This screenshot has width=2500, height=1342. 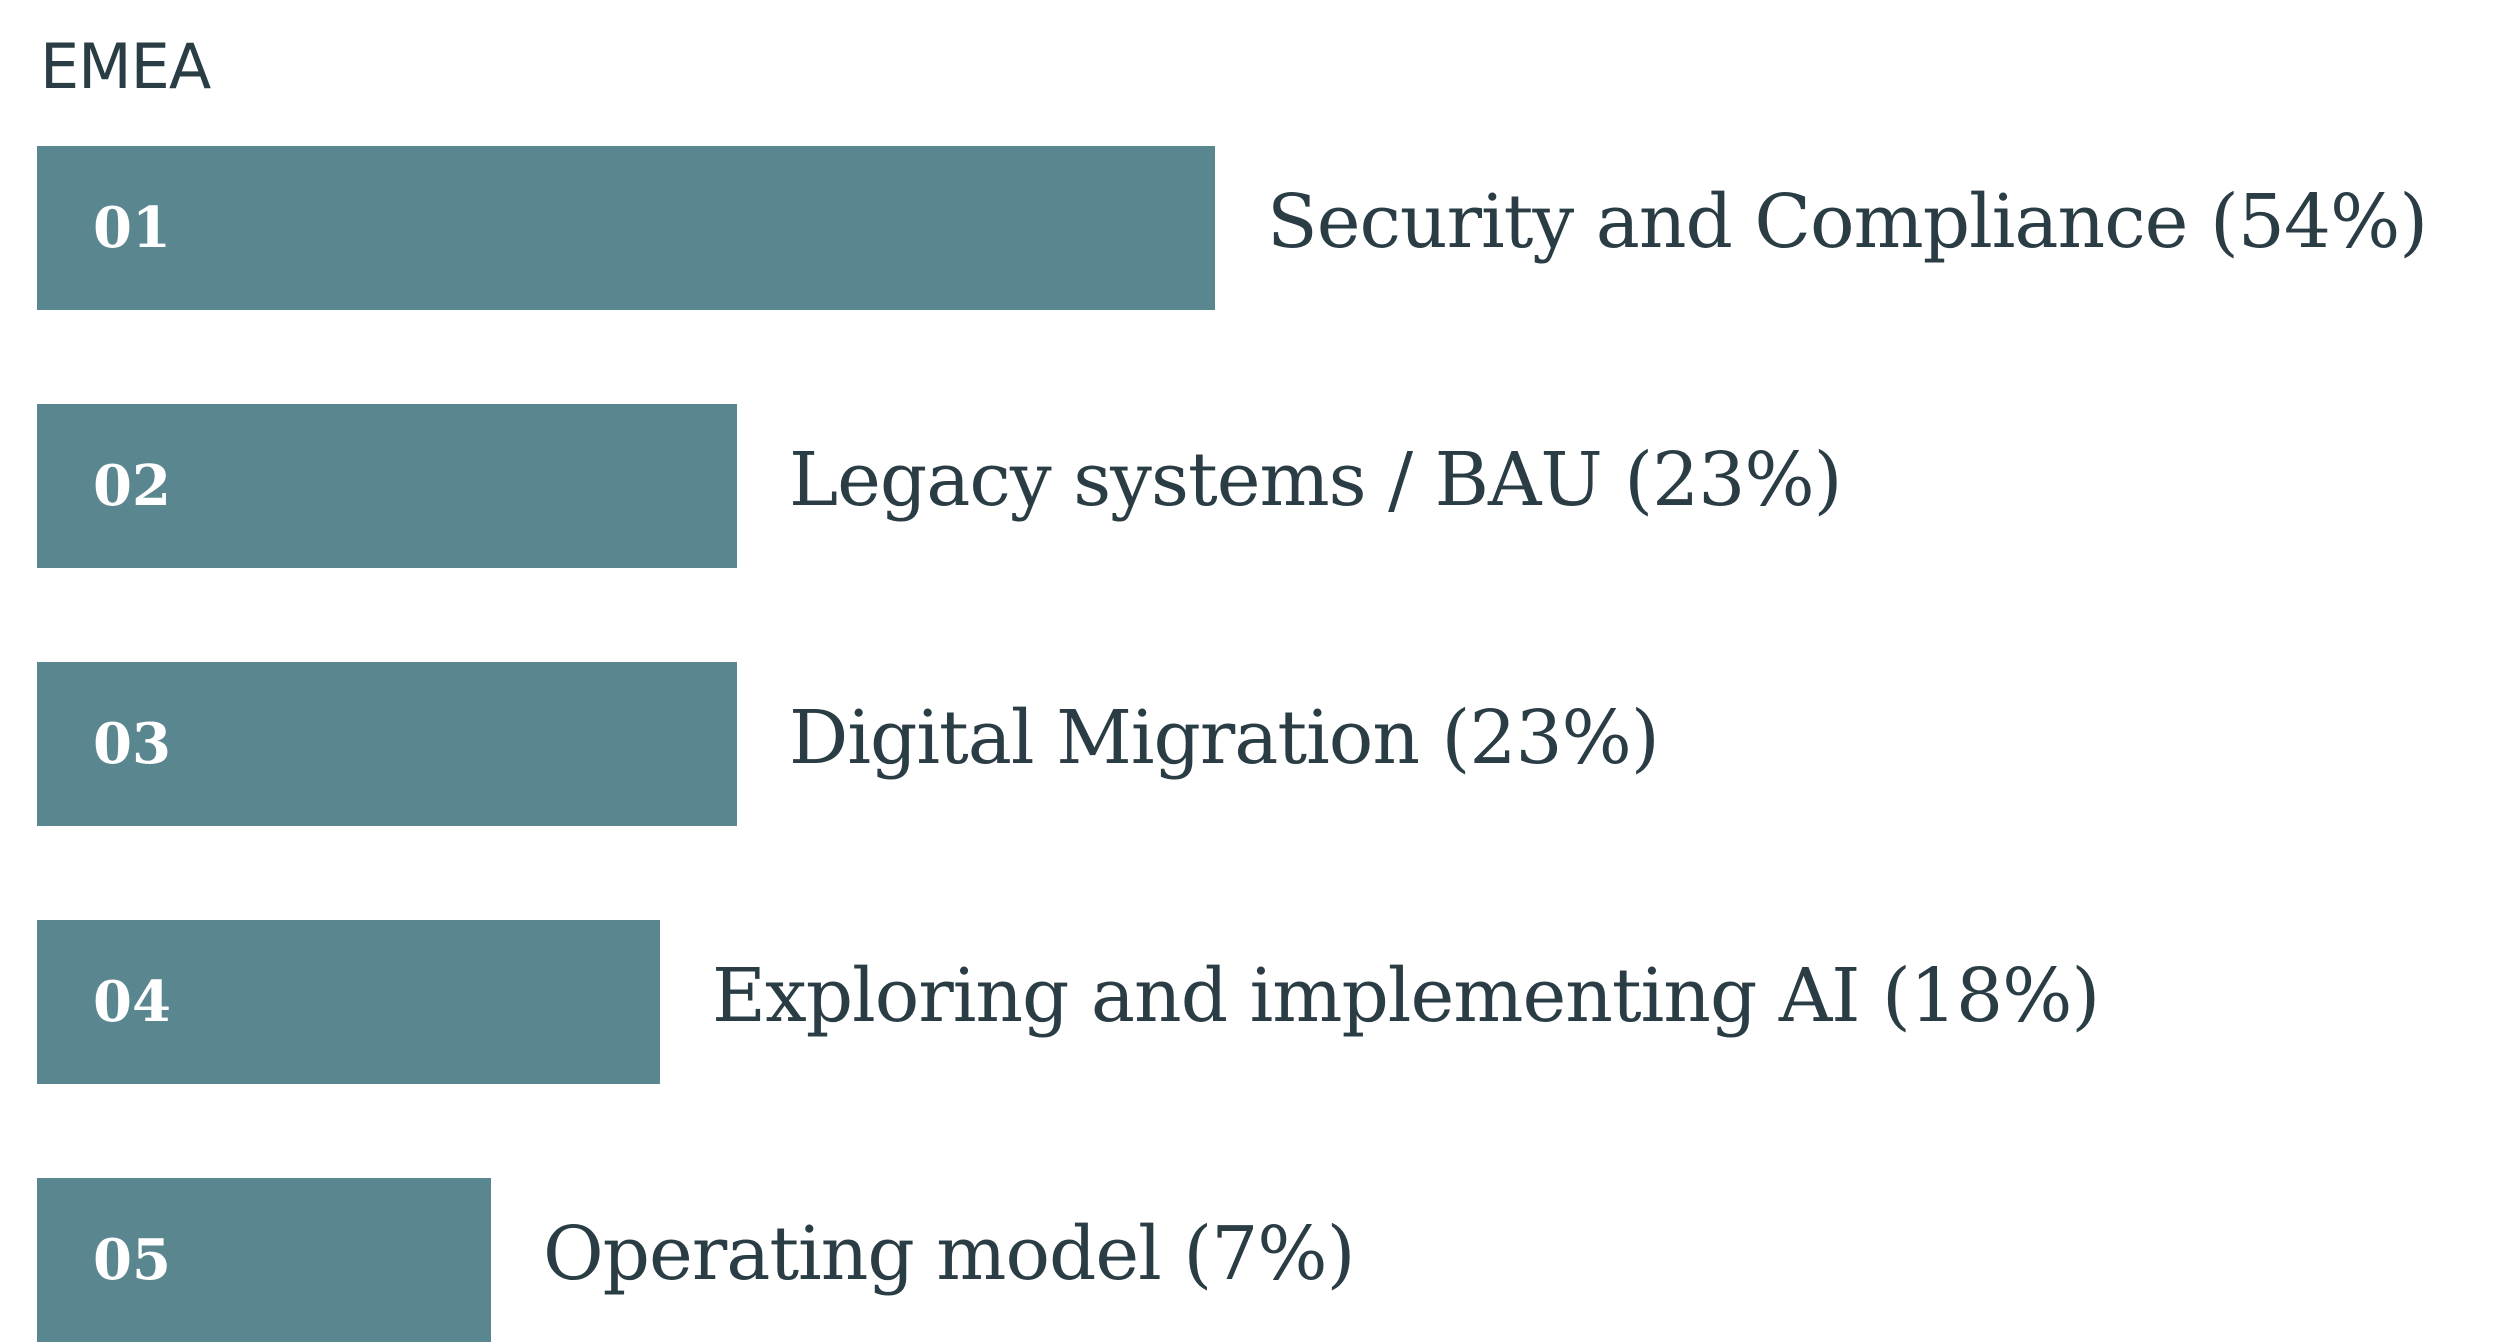 I want to click on bar-rank-label: 05, so click(x=132, y=1260).